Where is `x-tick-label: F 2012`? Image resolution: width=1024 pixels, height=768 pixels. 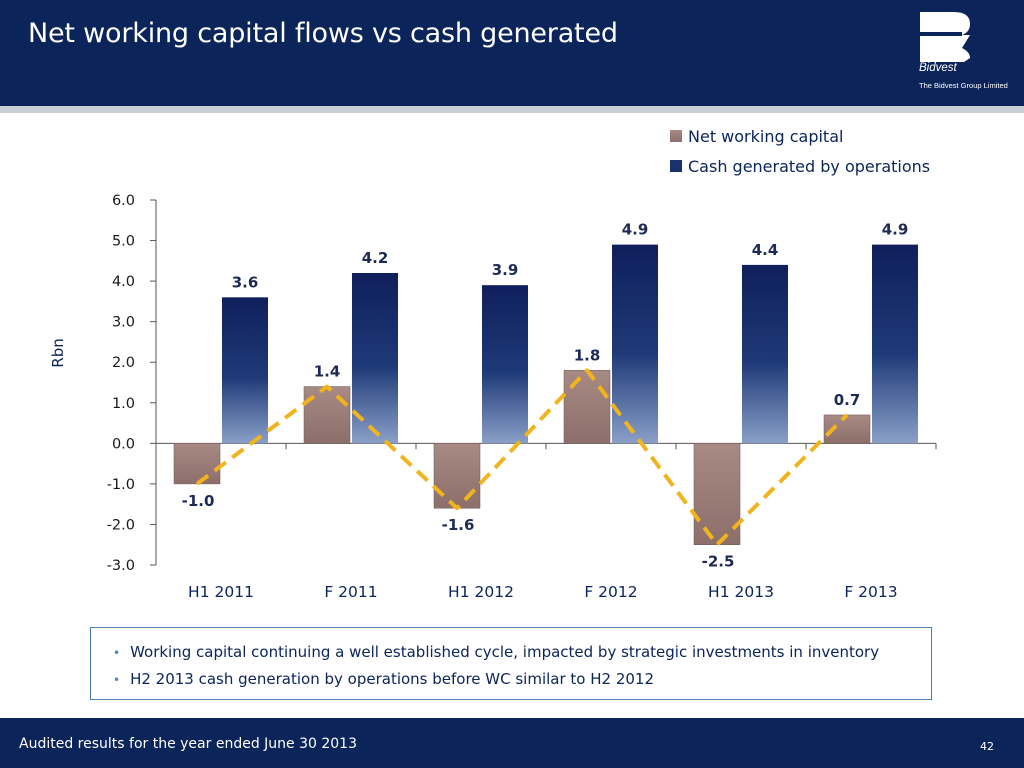
x-tick-label: F 2012 is located at coordinates (610, 592).